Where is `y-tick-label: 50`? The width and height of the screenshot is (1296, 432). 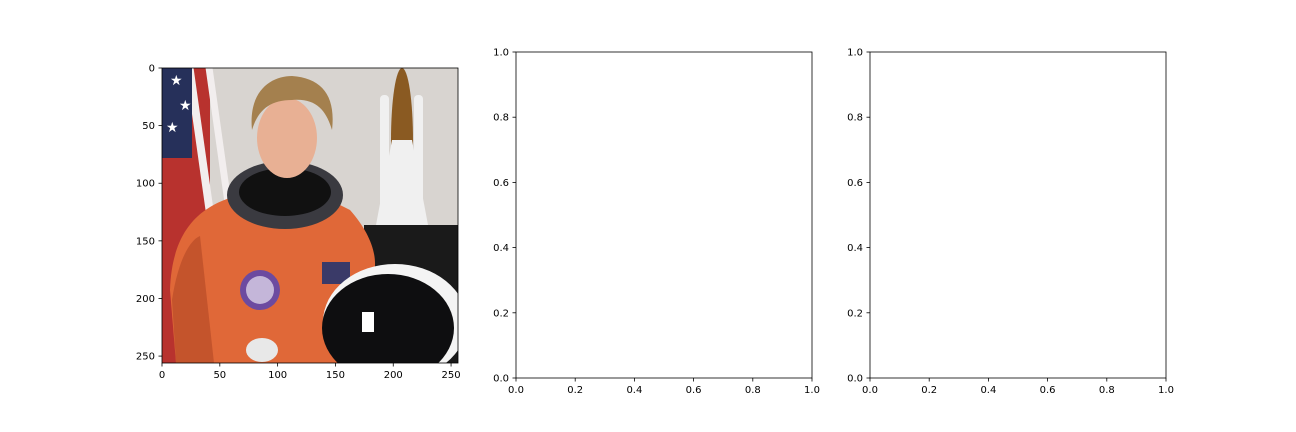 y-tick-label: 50 is located at coordinates (148, 126).